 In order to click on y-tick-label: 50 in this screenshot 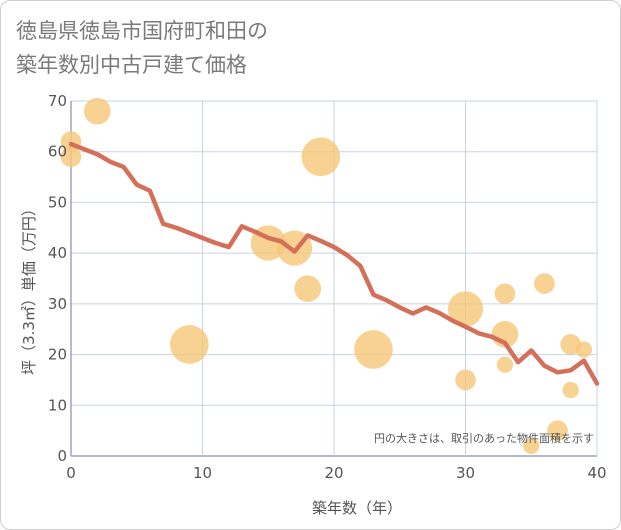, I will do `click(57, 202)`.